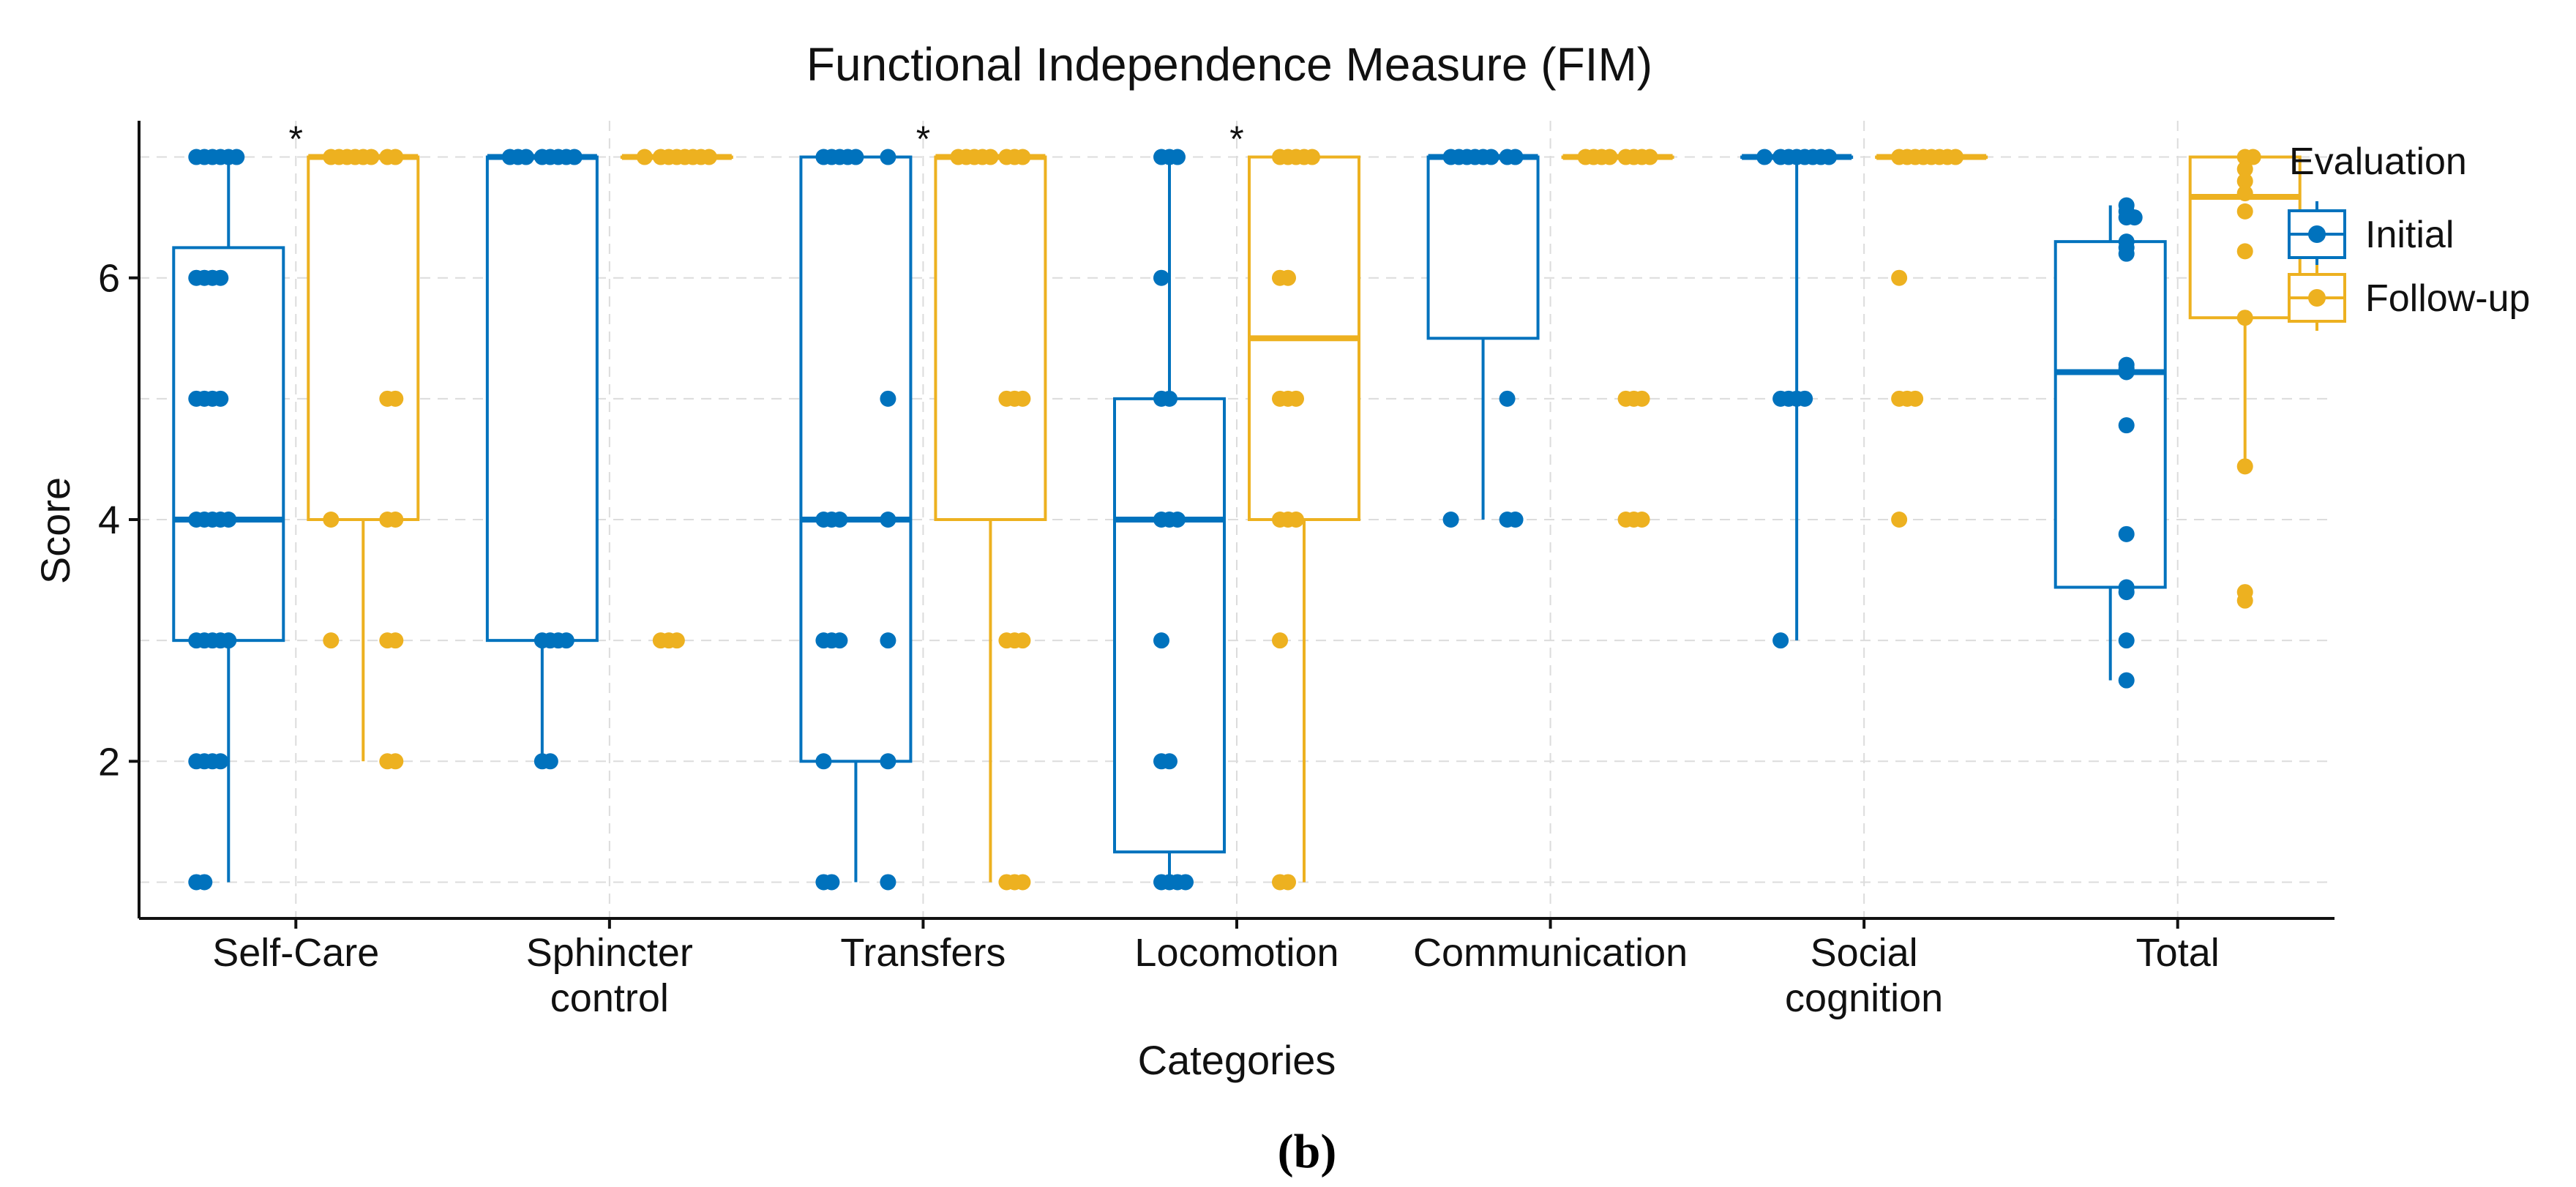  Describe the element at coordinates (55, 530) in the screenshot. I see `y-axis-label: Score` at that location.